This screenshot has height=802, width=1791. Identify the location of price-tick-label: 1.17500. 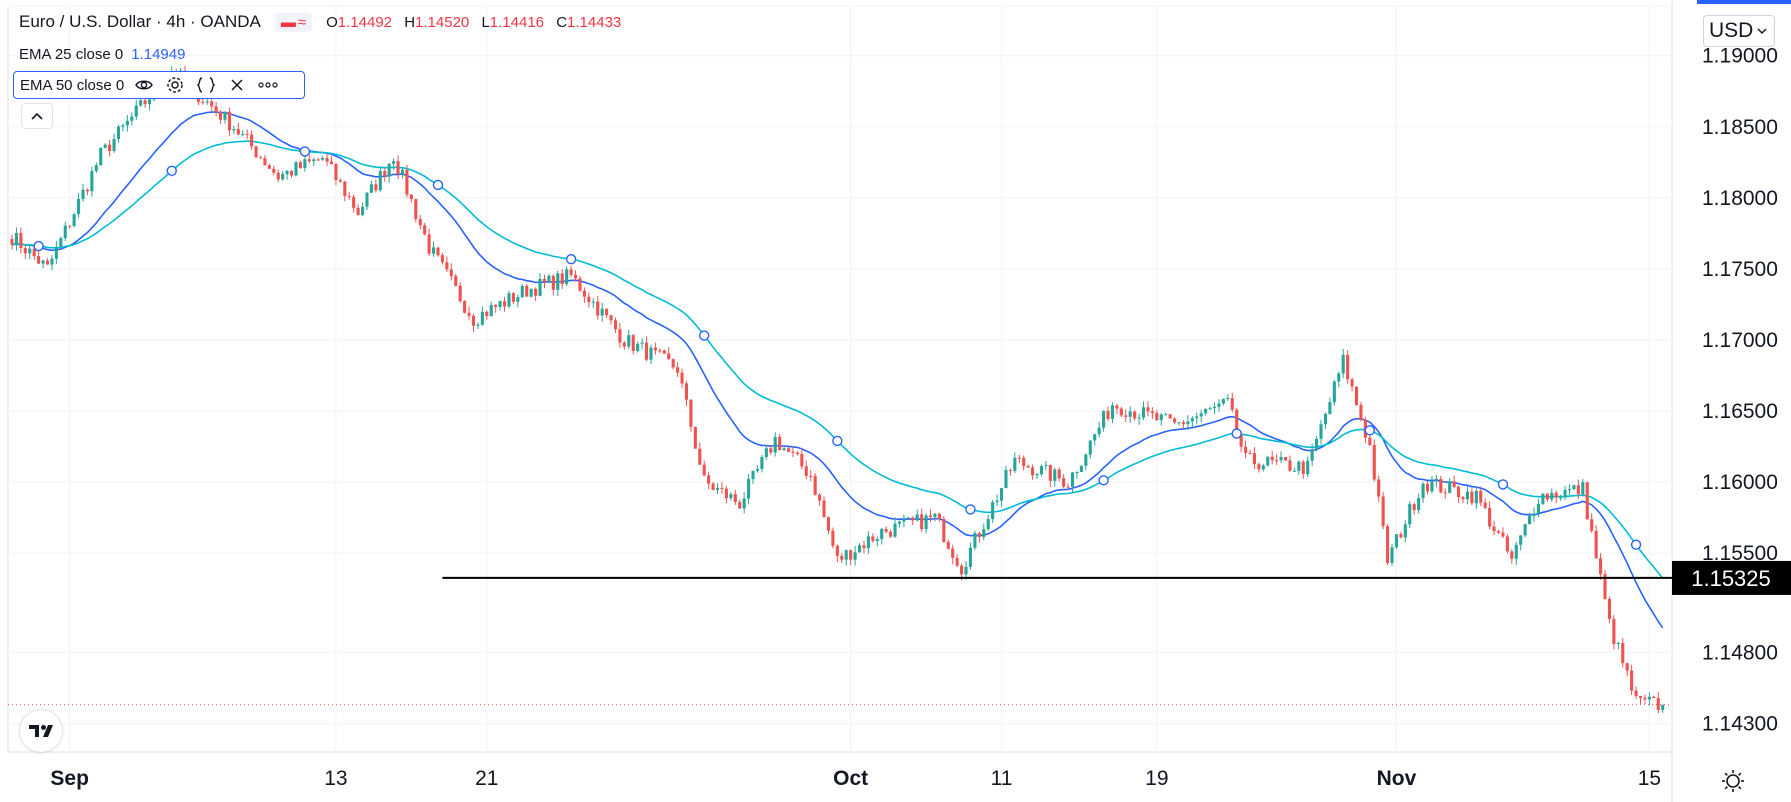
(1740, 269).